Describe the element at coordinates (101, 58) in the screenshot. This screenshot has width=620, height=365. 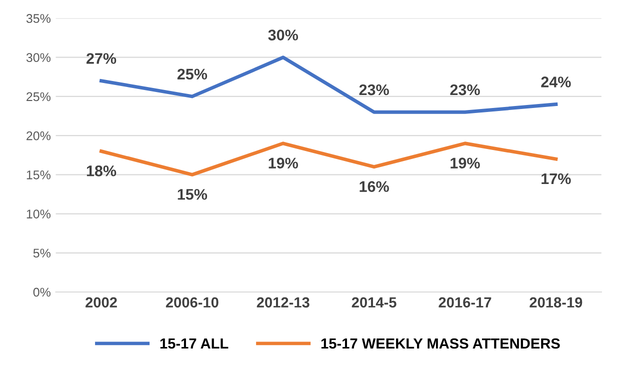
I see `data-label: 27%` at that location.